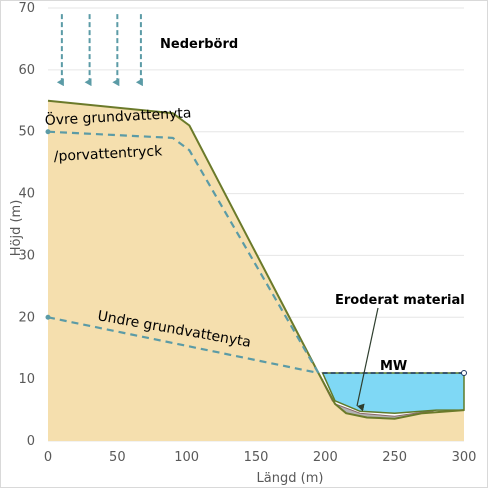 Image resolution: width=488 pixels, height=488 pixels. Describe the element at coordinates (183, 345) in the screenshot. I see `lower-groundwater-line` at that location.